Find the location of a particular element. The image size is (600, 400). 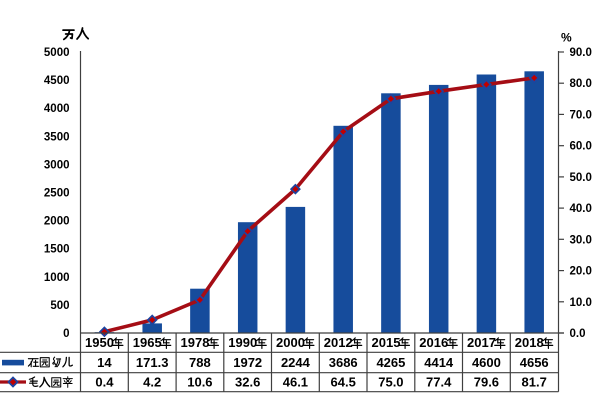

svg-text: 2017 is located at coordinates (481, 342).